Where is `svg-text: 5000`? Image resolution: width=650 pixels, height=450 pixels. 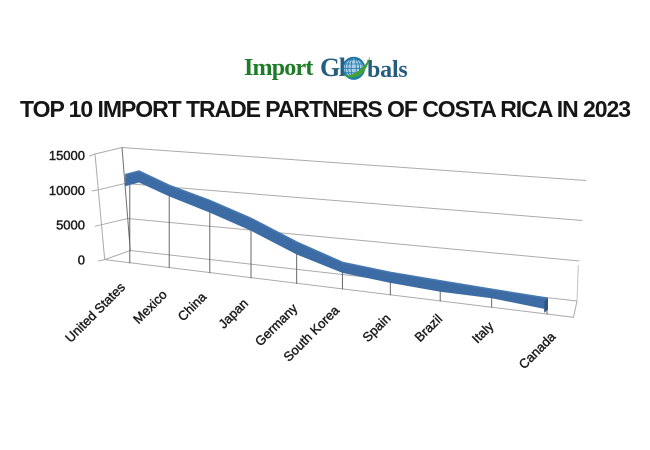
svg-text: 5000 is located at coordinates (70, 224).